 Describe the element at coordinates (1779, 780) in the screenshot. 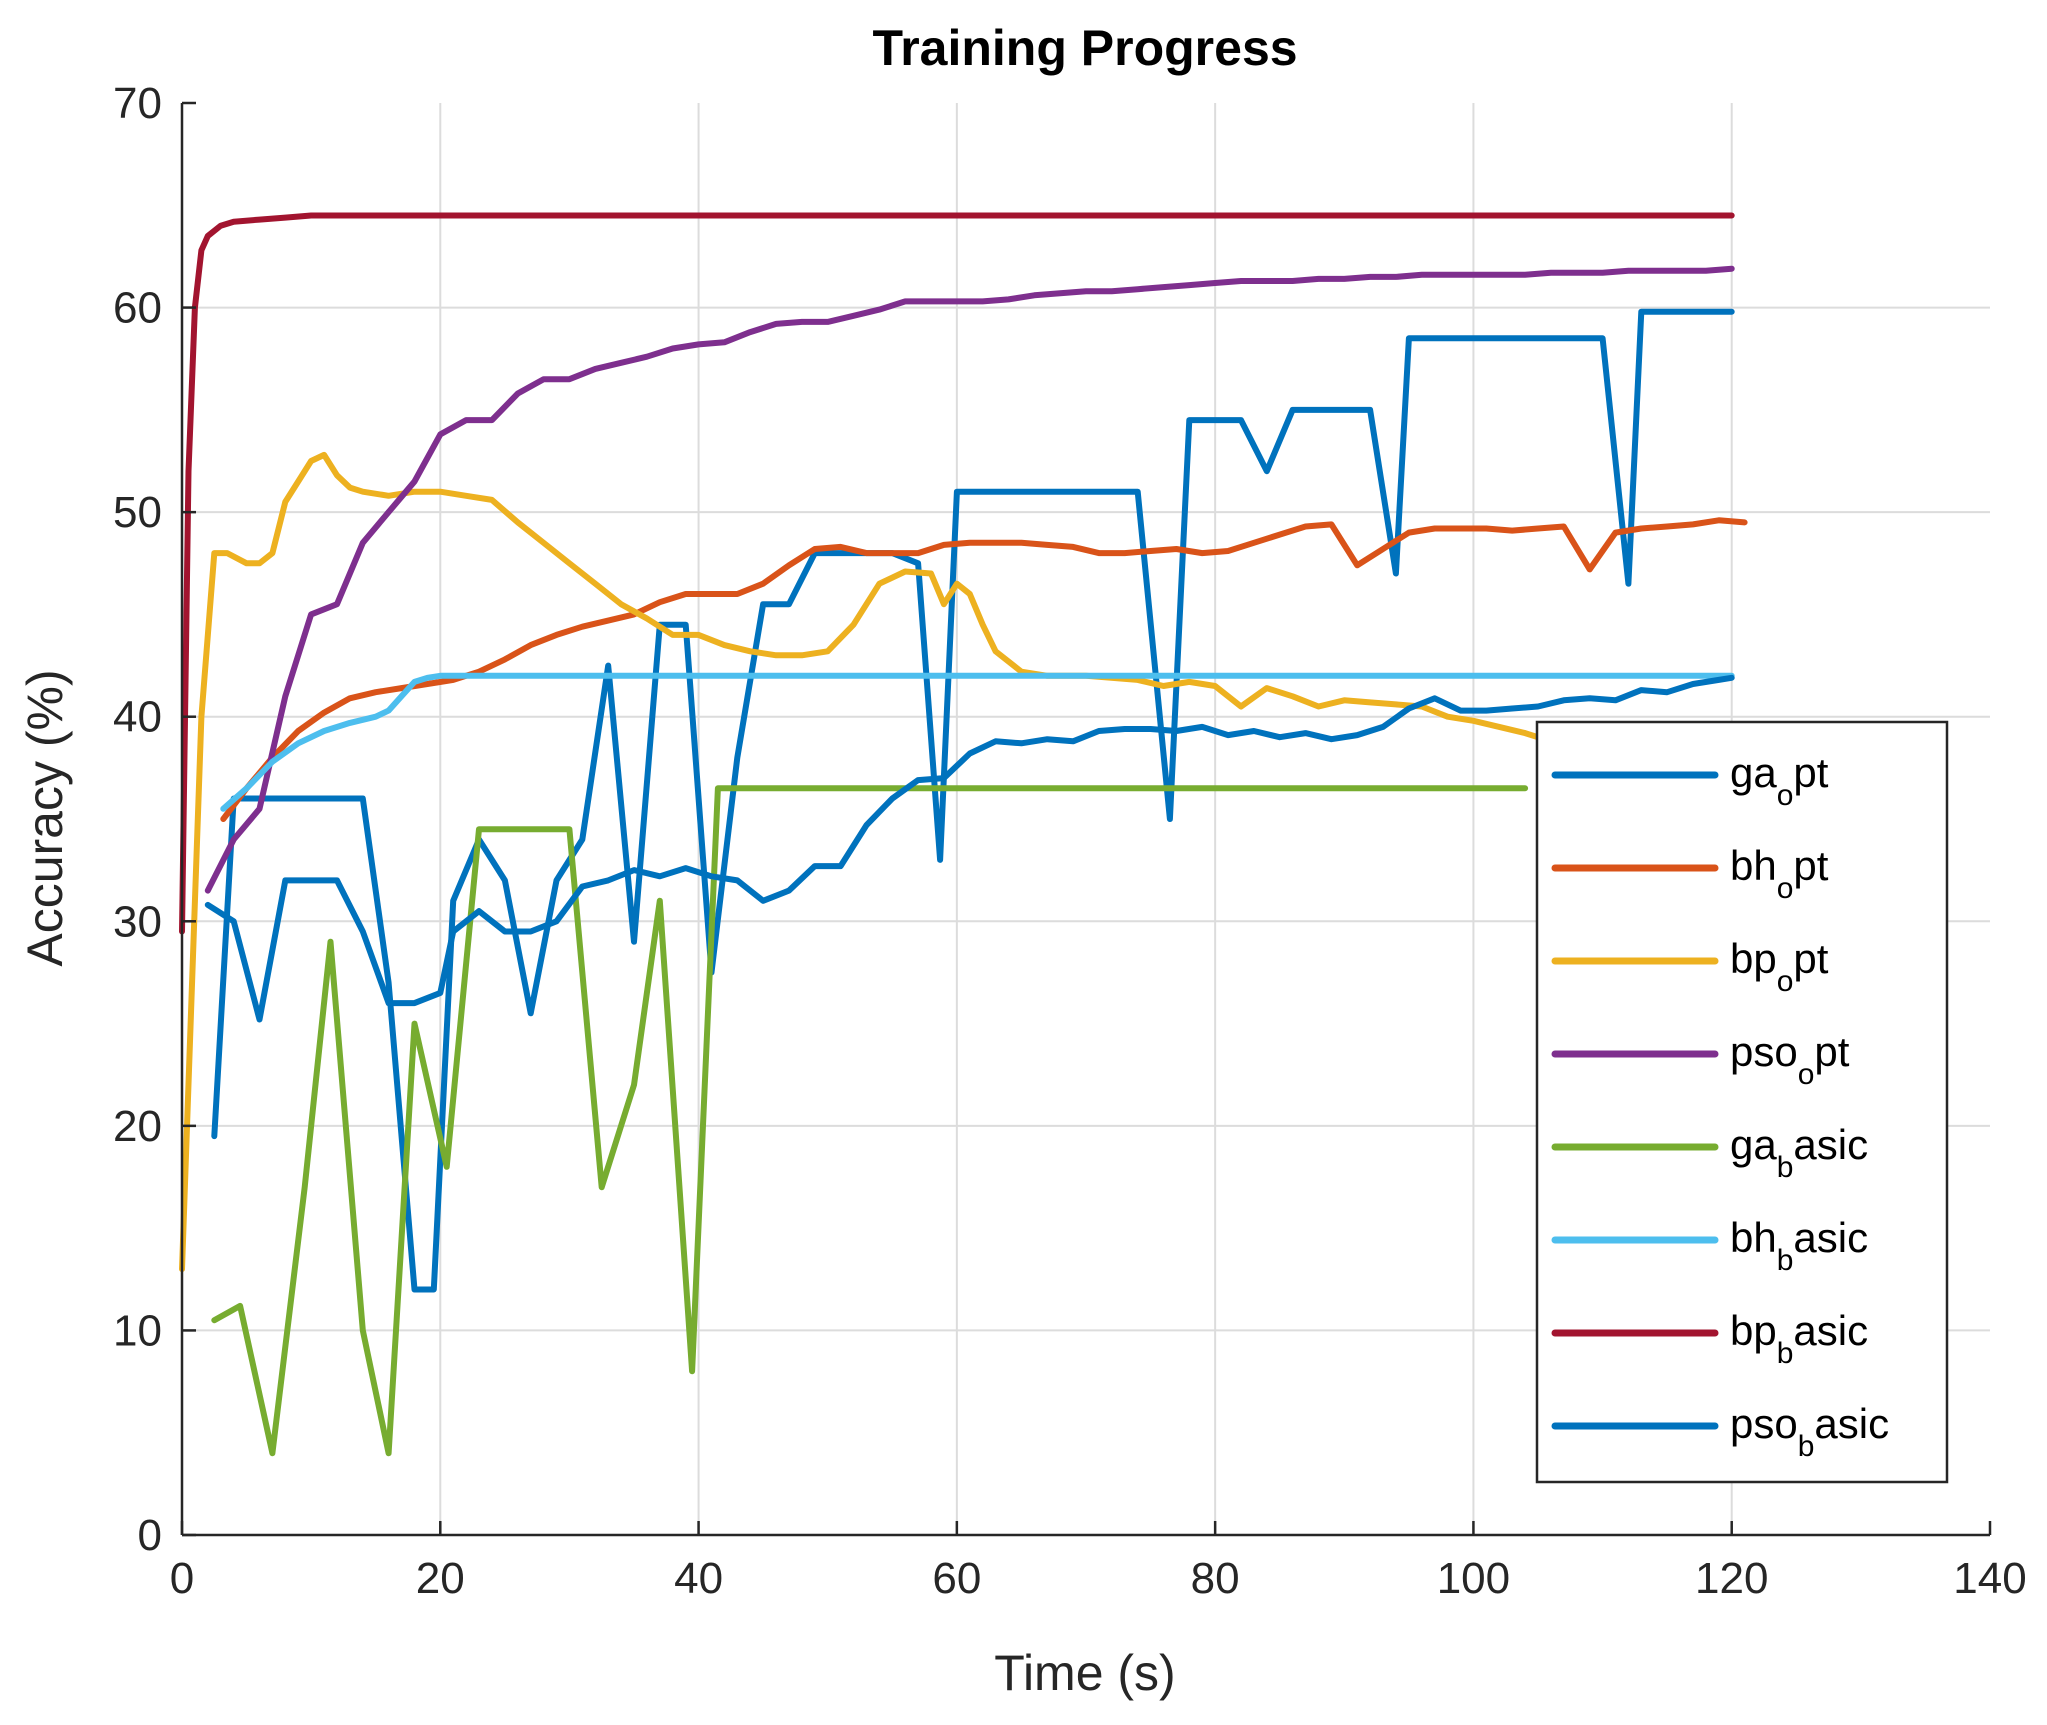

I see `legend-label: gaopt` at that location.